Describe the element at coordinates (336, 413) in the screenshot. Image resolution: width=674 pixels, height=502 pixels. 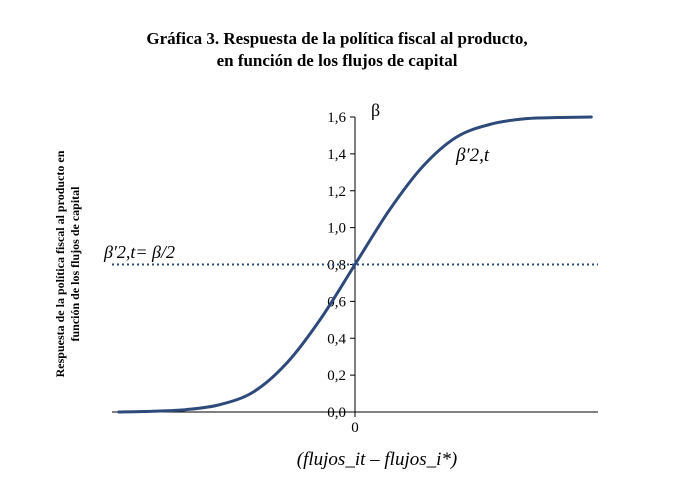
I see `y-tick-label: 0,0` at that location.